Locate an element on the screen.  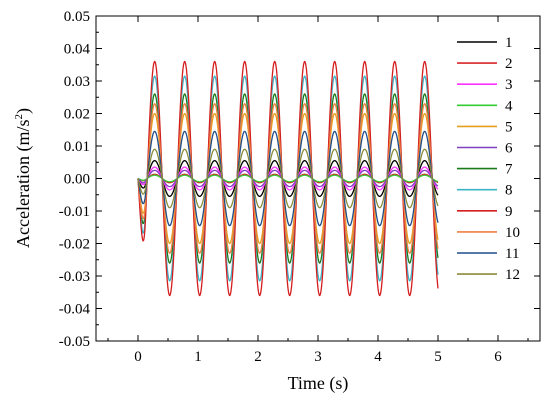
x-tick-label: 5 is located at coordinates (438, 357).